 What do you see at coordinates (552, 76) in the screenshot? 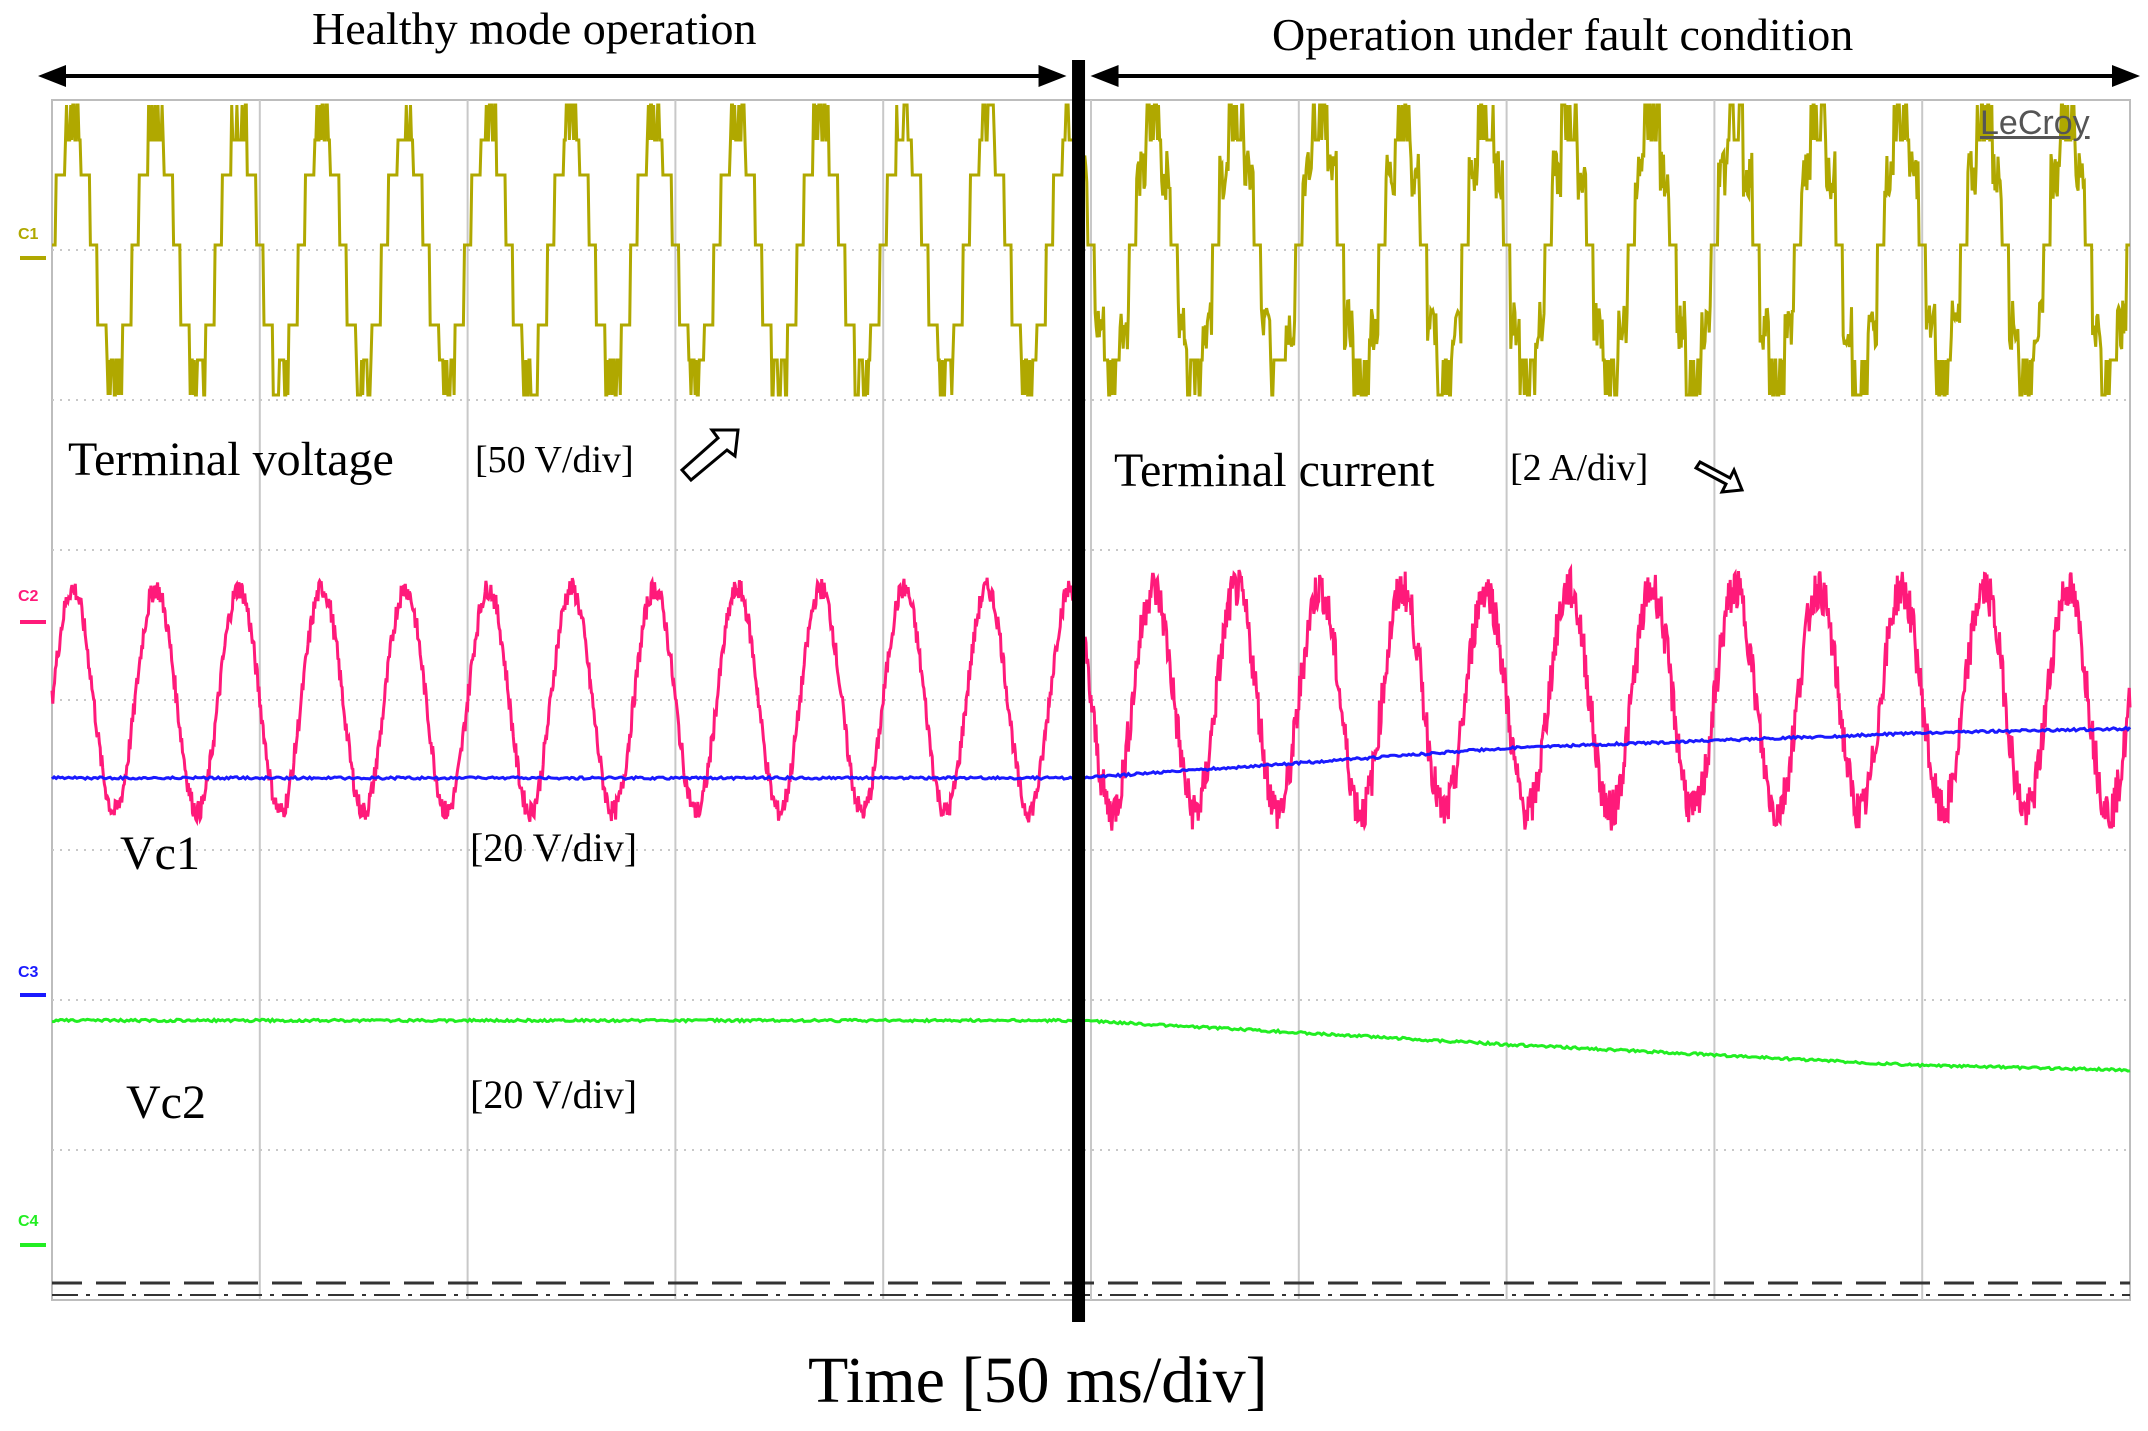
I see `healthy-range-arrow` at bounding box center [552, 76].